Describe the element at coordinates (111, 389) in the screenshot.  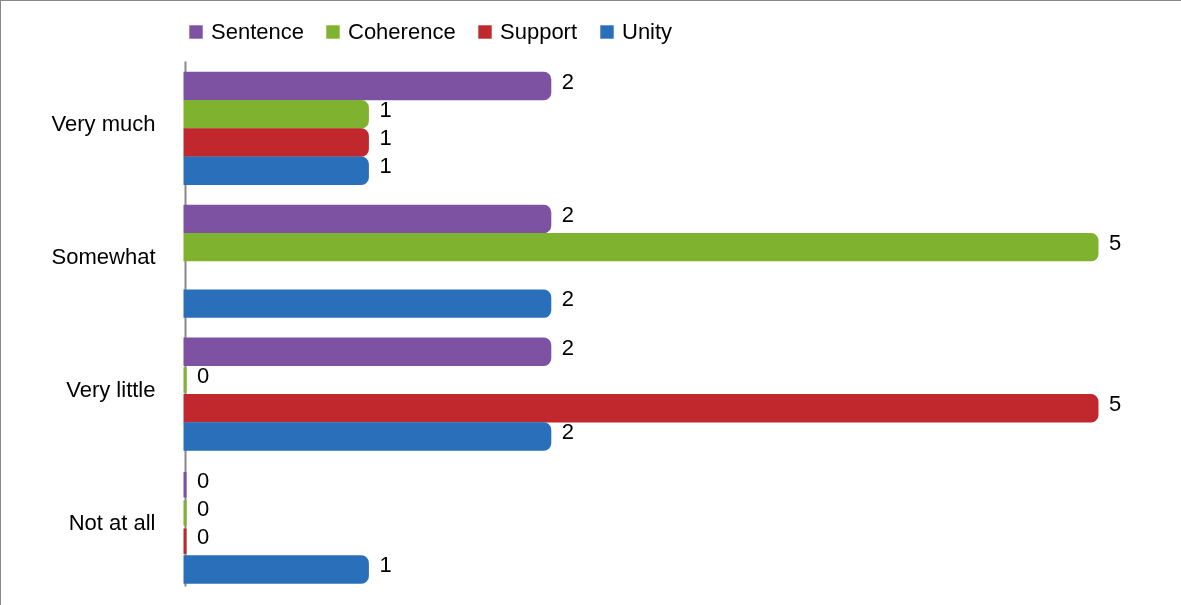
I see `y-tick-label: Very little` at that location.